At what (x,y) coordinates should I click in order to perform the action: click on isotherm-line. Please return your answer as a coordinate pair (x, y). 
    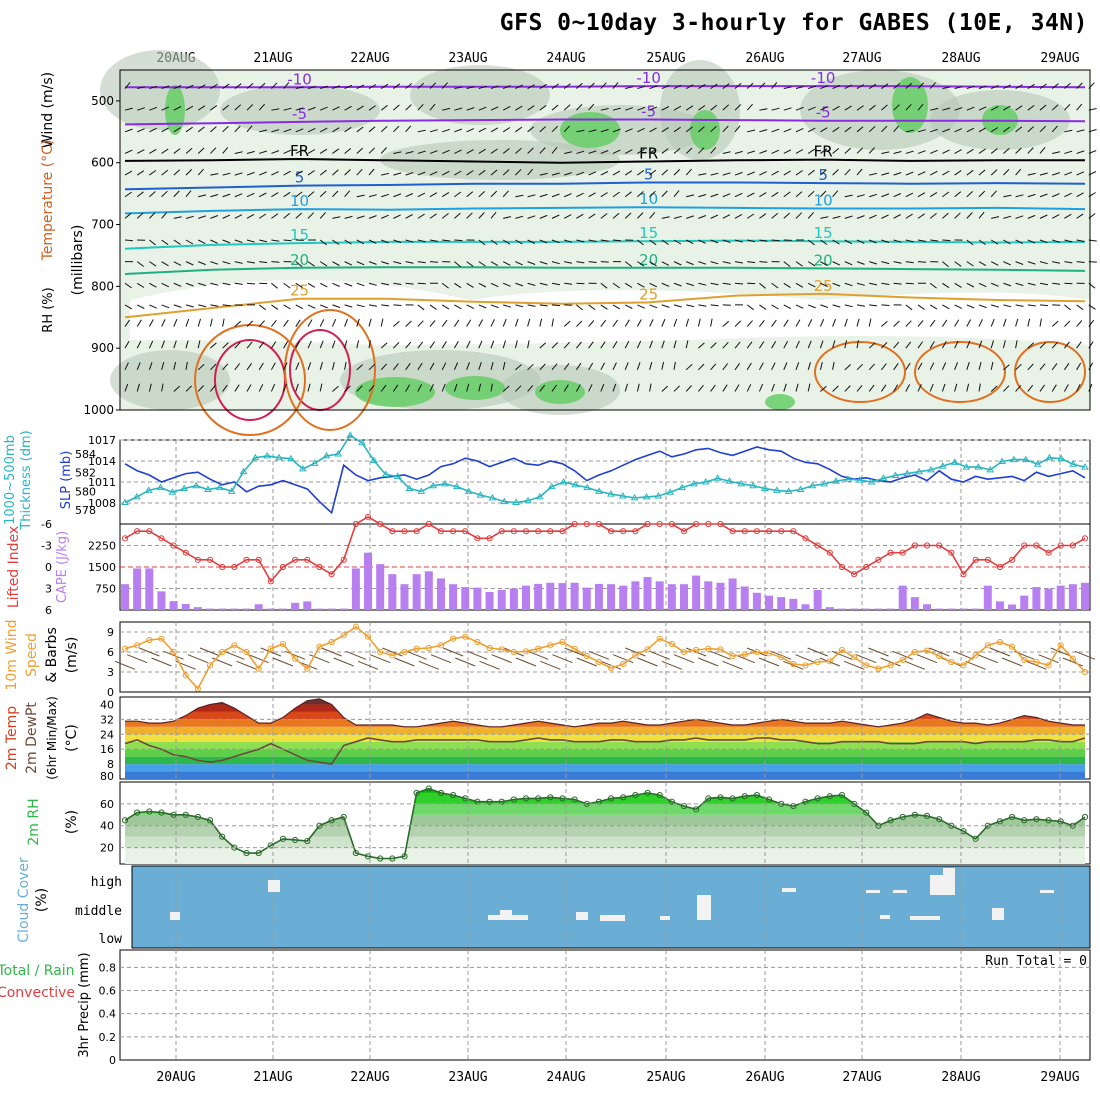
    Looking at the image, I should click on (605, 305).